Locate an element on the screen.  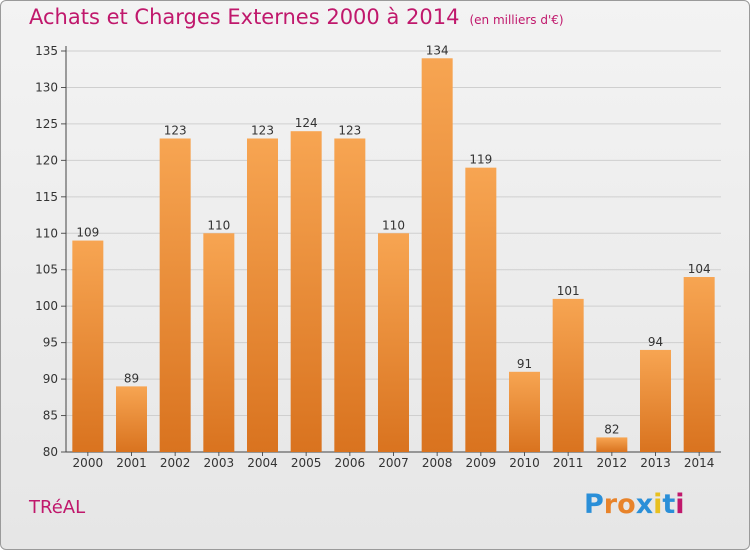
x-tick-label: 2007 is located at coordinates (393, 463).